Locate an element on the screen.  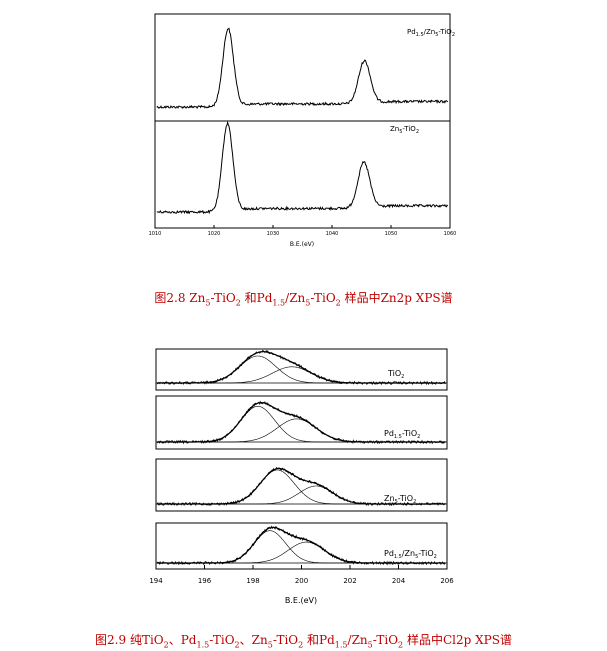
cl2p-x-tick-label: 194 is located at coordinates (156, 581).